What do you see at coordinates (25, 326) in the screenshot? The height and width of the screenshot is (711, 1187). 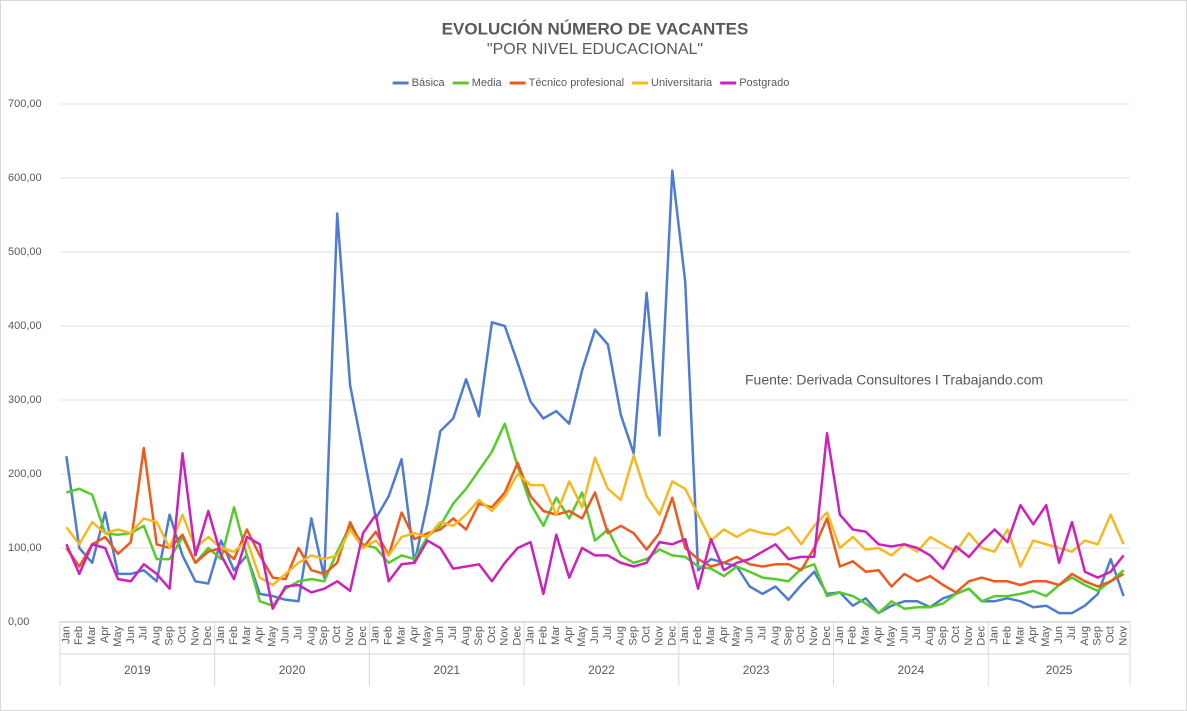 I see `y-tick-label: 400,00` at bounding box center [25, 326].